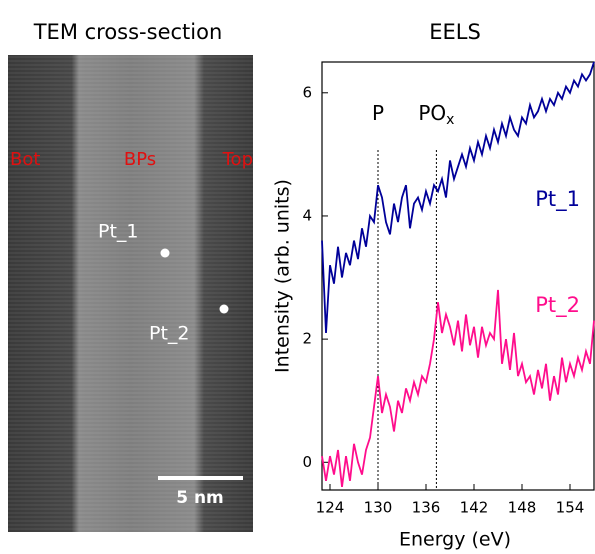  I want to click on x-tick-label: 130, so click(378, 508).